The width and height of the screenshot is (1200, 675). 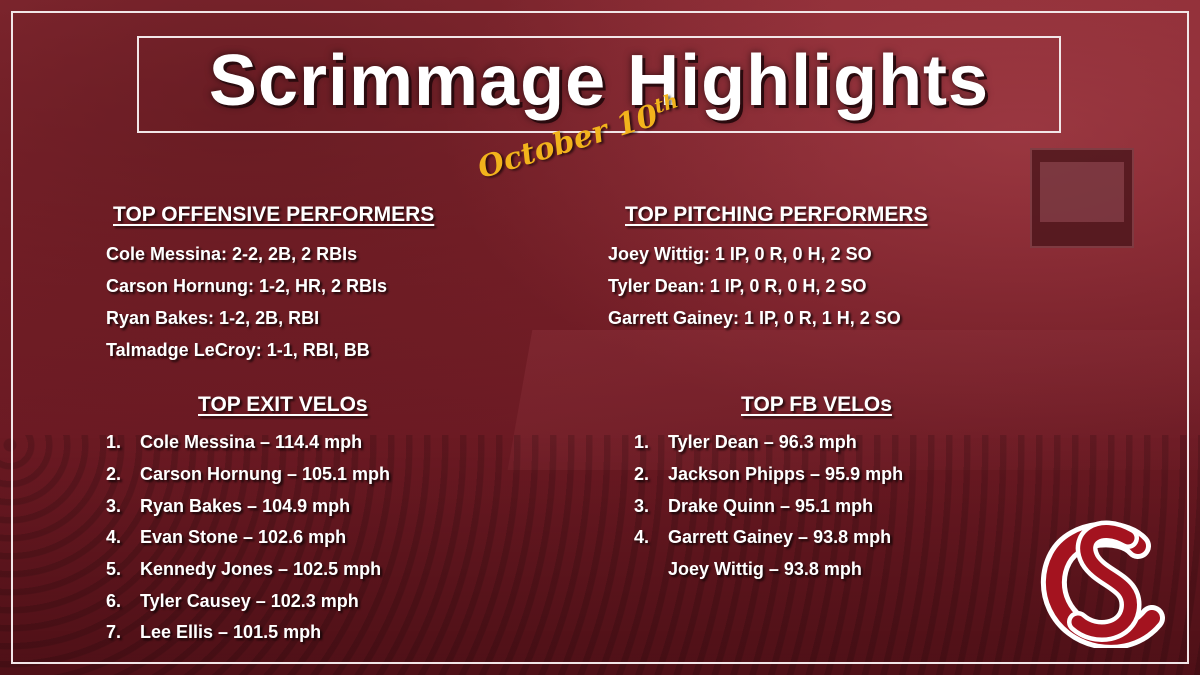 What do you see at coordinates (114, 601) in the screenshot?
I see `rank: 6.` at bounding box center [114, 601].